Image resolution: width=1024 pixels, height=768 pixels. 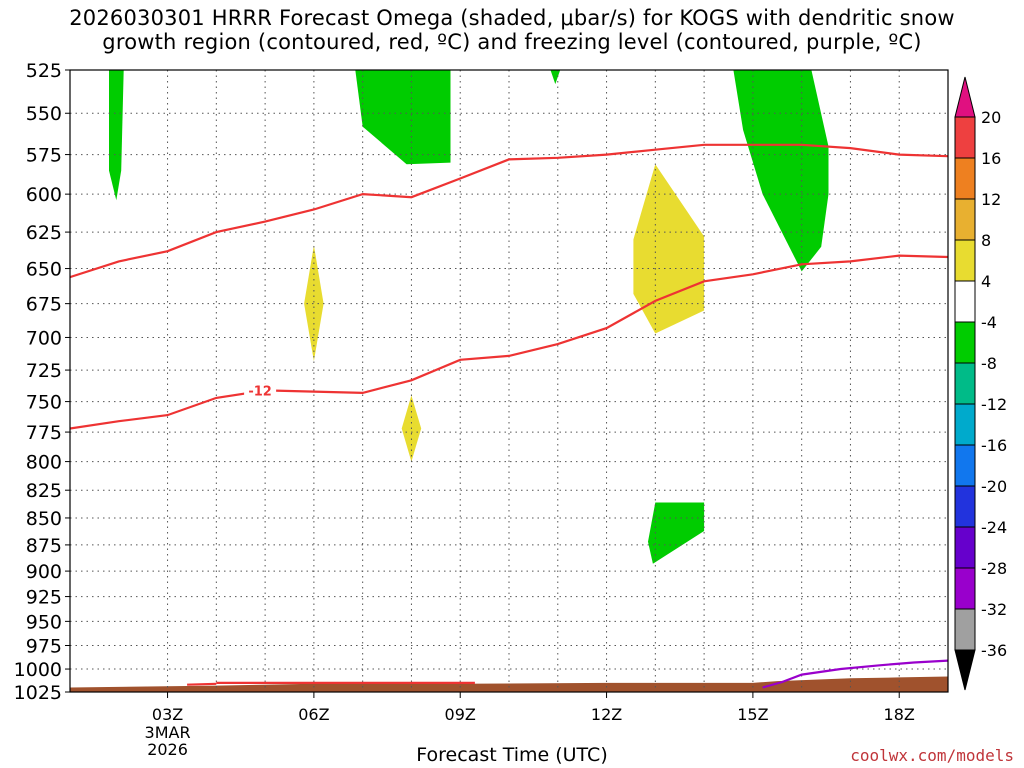 What do you see at coordinates (991, 117) in the screenshot?
I see `colorbar-label: 20` at bounding box center [991, 117].